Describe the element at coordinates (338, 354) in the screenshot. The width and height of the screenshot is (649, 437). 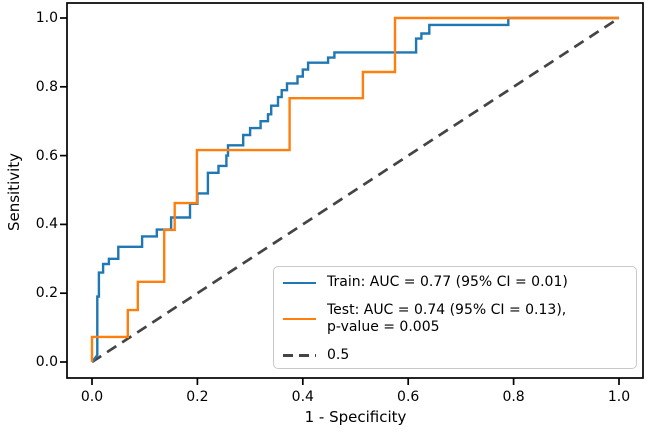
I see `legend-label-chance: 0.5` at that location.